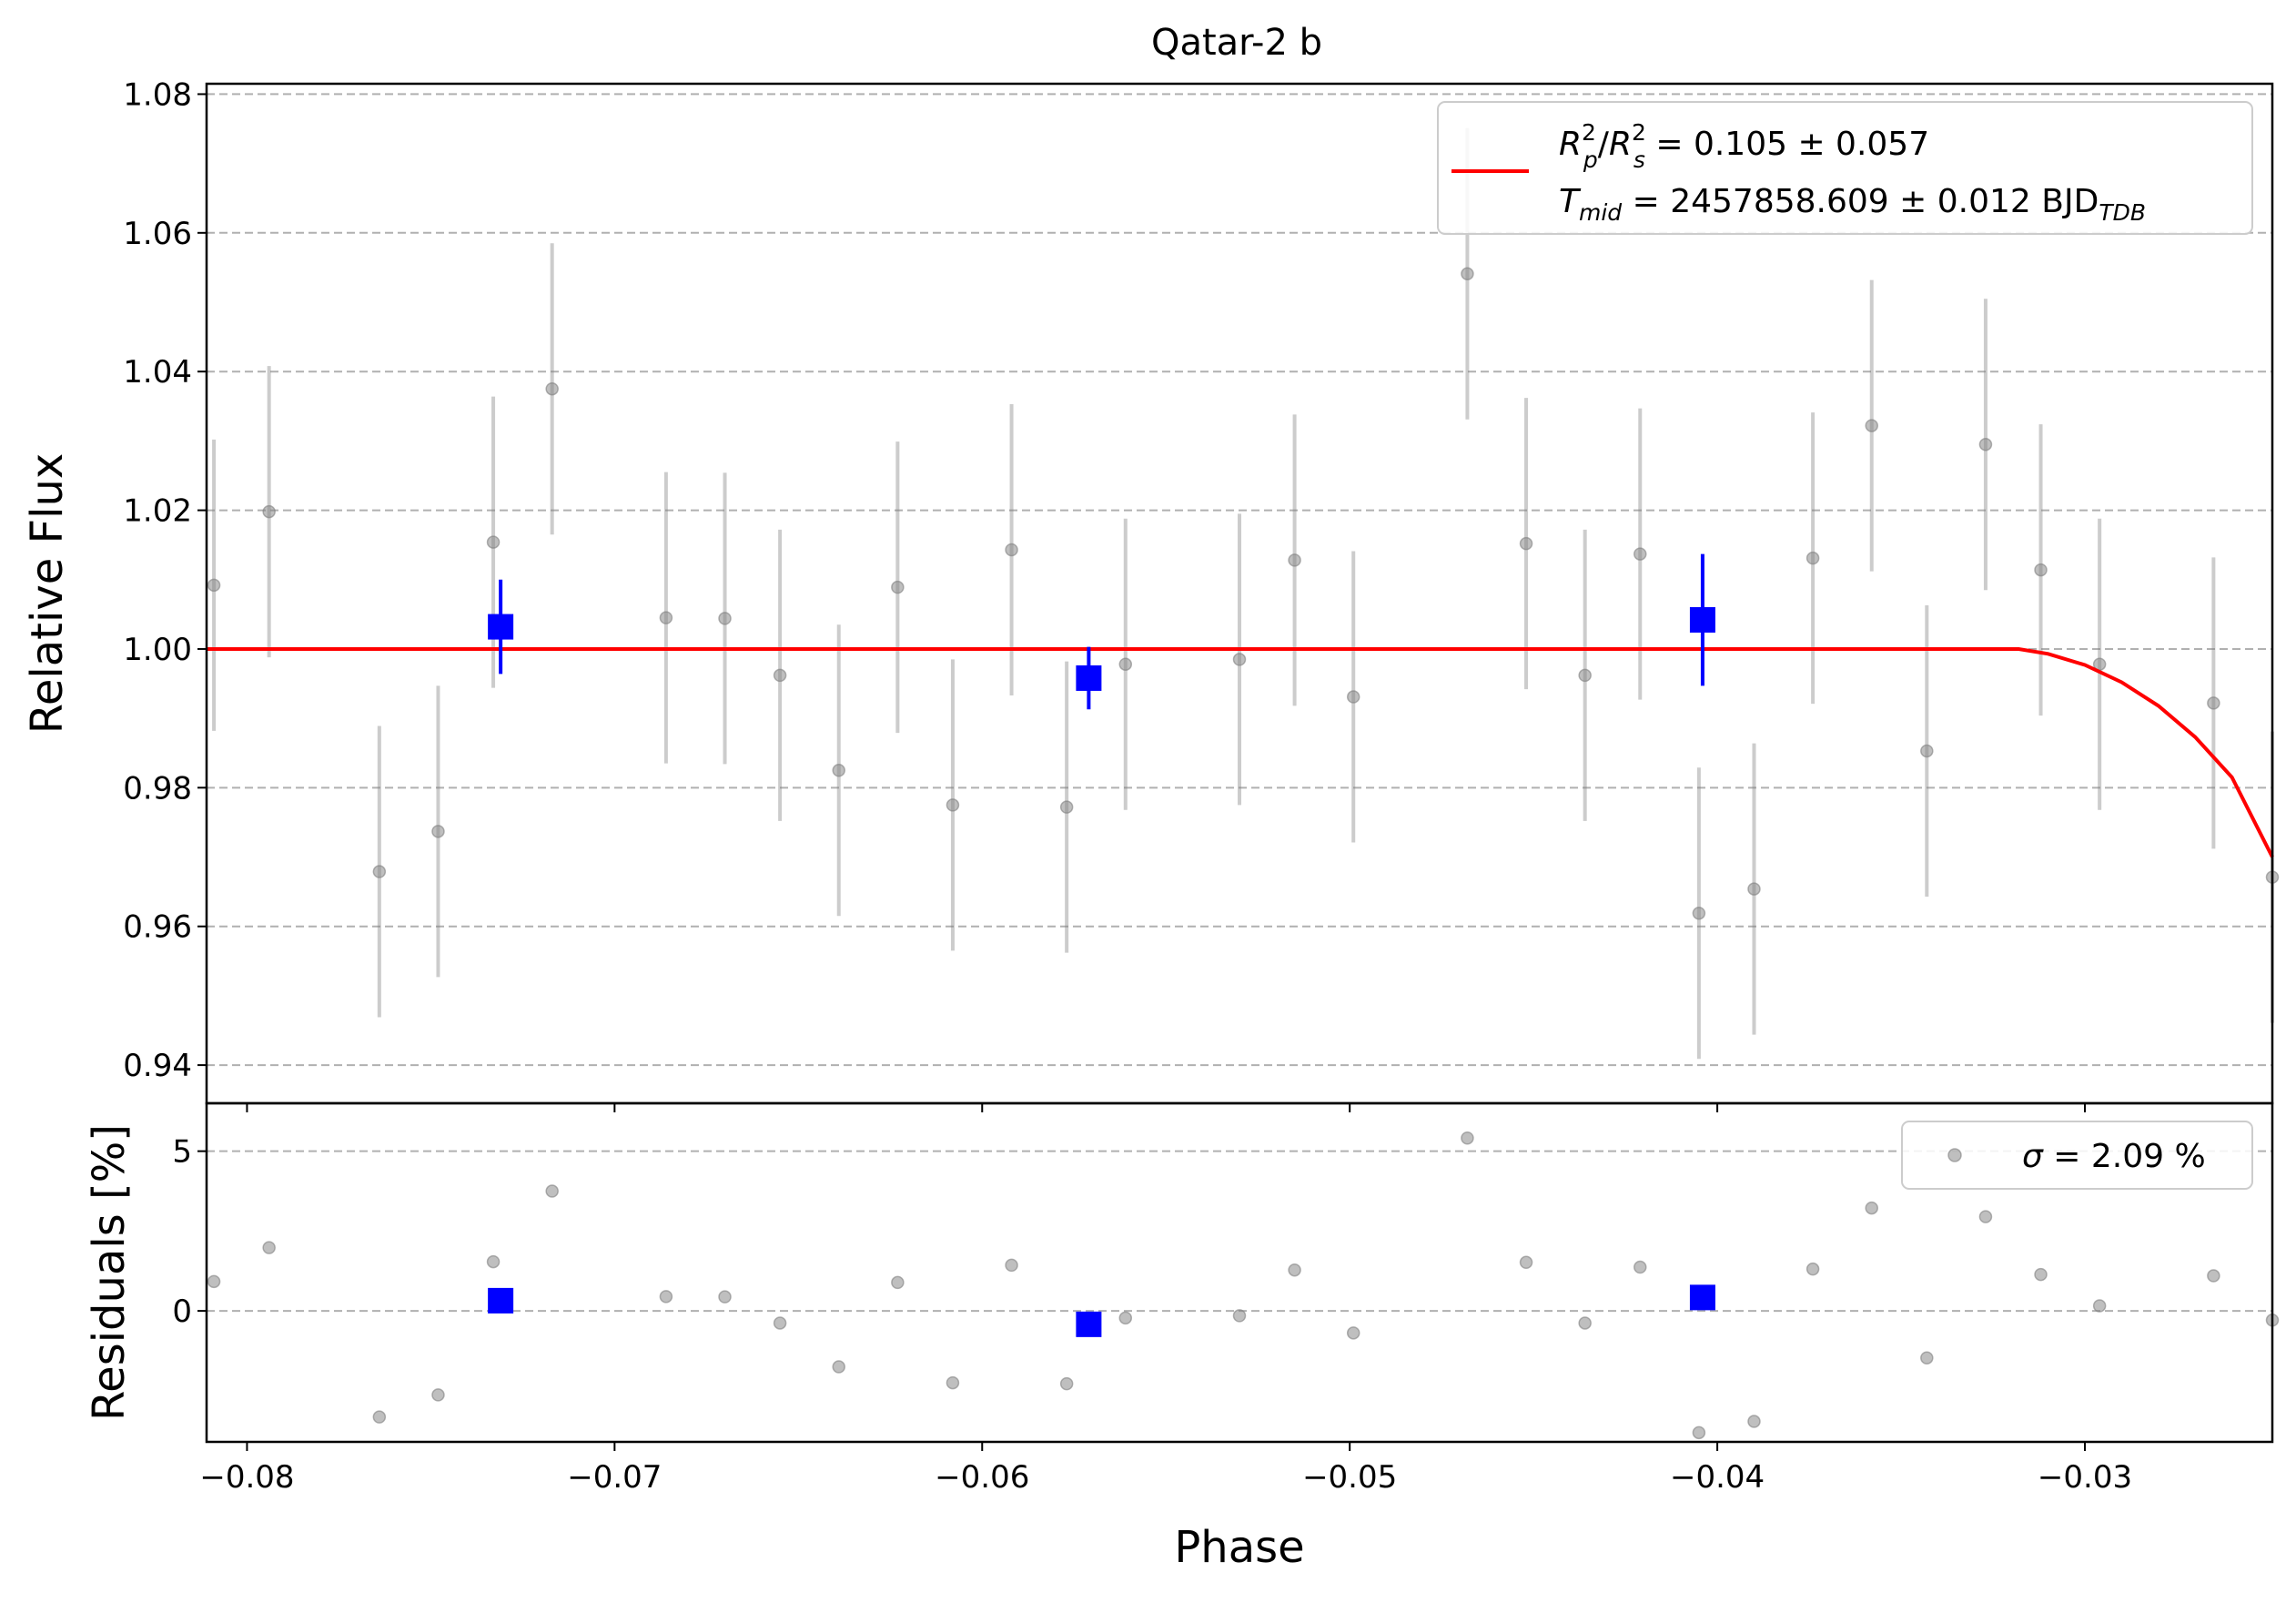 The image size is (2296, 1603). Describe the element at coordinates (158, 511) in the screenshot. I see `top-y-tick-label: 1.02` at that location.